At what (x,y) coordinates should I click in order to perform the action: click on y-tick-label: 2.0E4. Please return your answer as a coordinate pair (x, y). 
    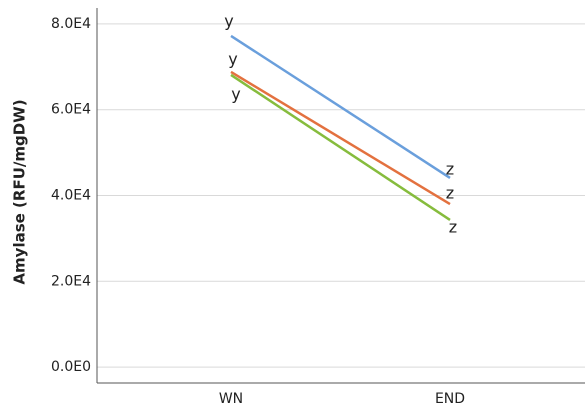
    Looking at the image, I should click on (71, 281).